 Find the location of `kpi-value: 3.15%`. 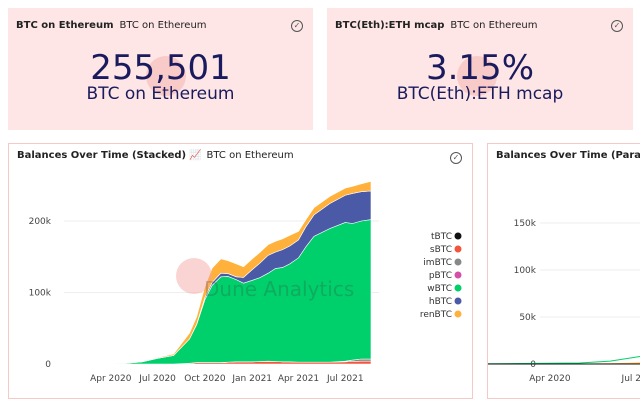

kpi-value: 3.15% is located at coordinates (479, 68).